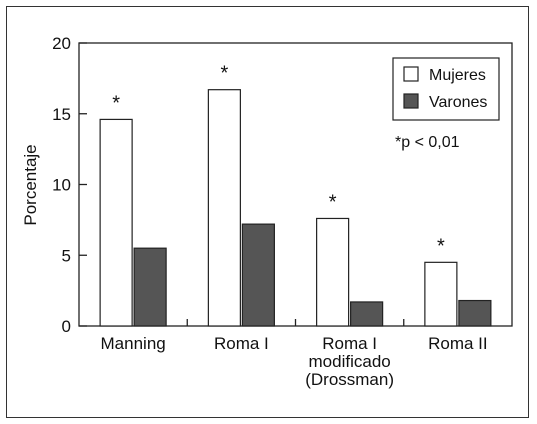 The width and height of the screenshot is (537, 424). I want to click on x-tick-label-line: Manning, so click(133, 343).